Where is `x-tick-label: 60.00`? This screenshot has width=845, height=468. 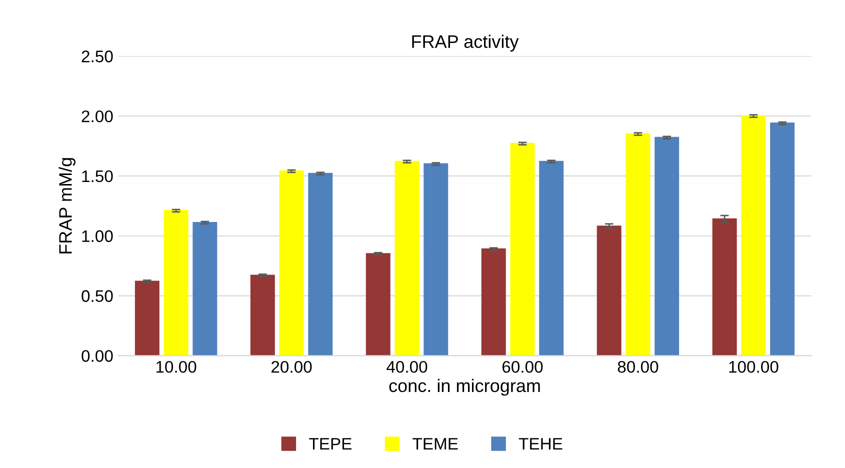
x-tick-label: 60.00 is located at coordinates (522, 366).